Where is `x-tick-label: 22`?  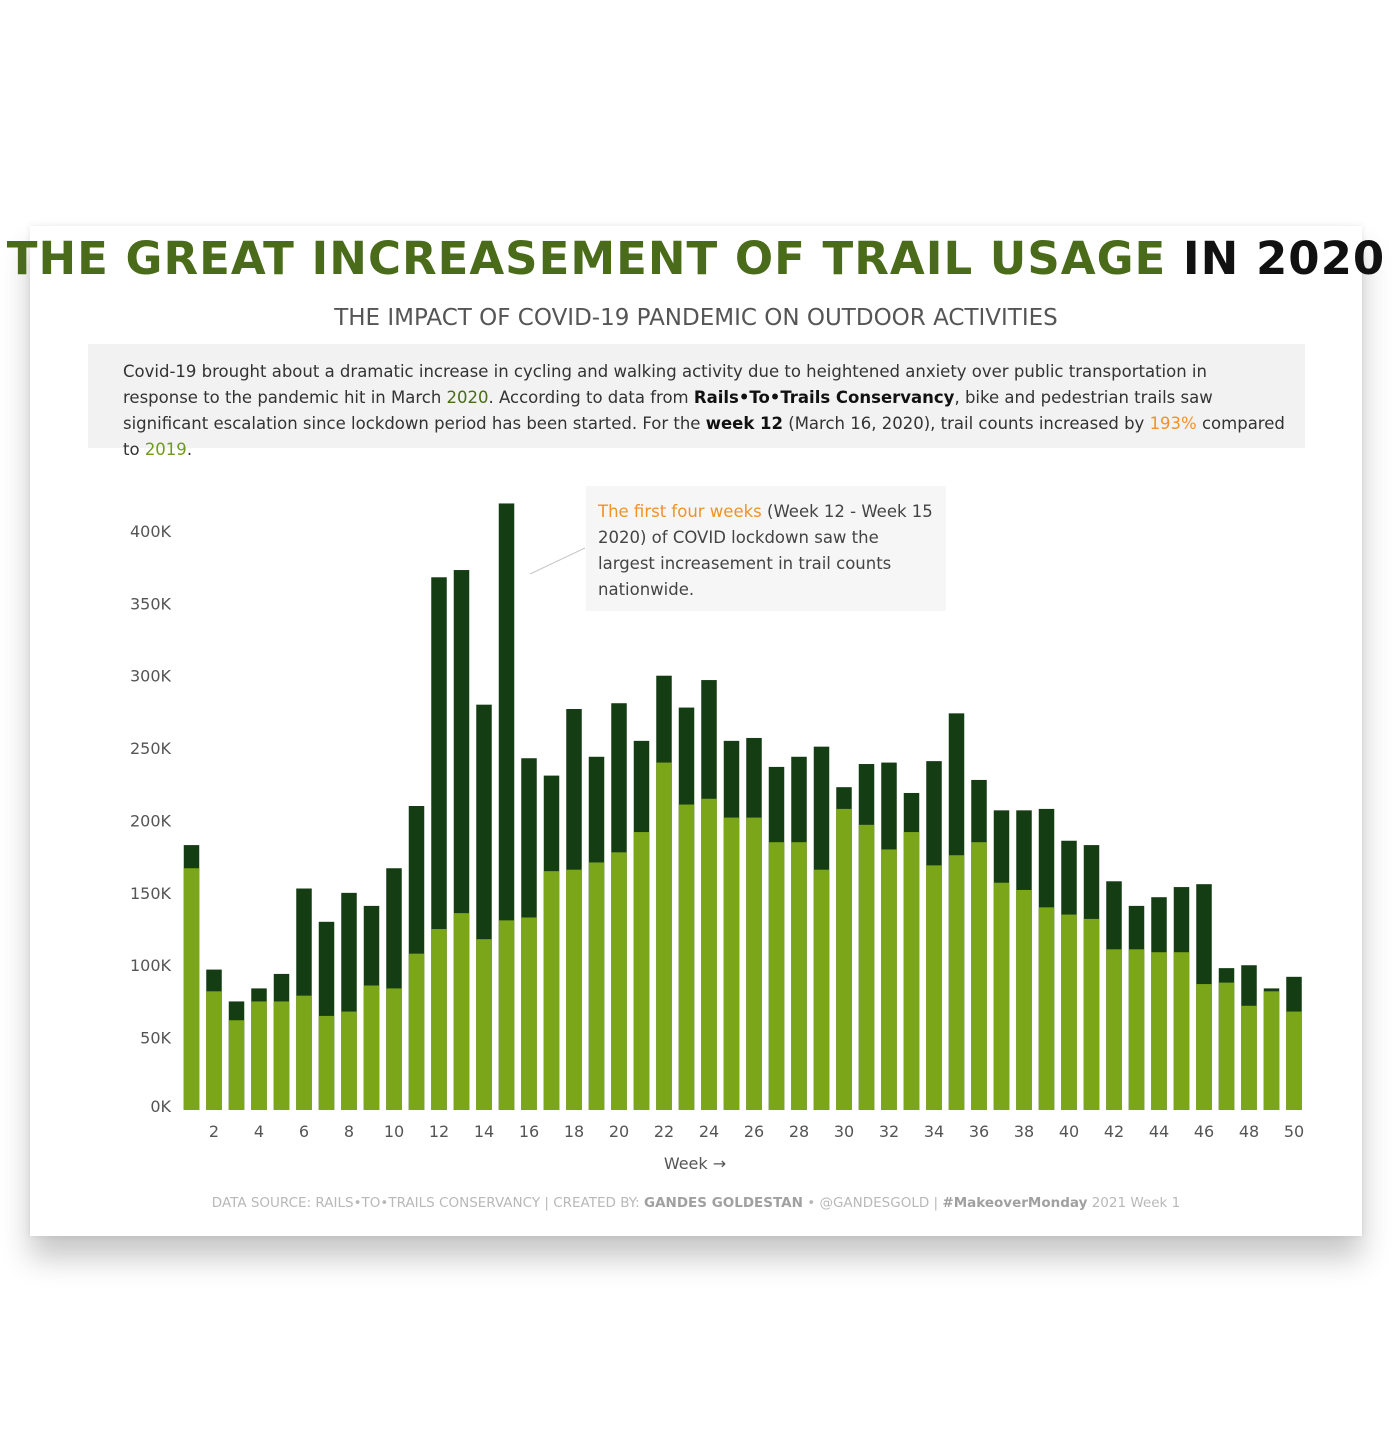
x-tick-label: 22 is located at coordinates (664, 1131).